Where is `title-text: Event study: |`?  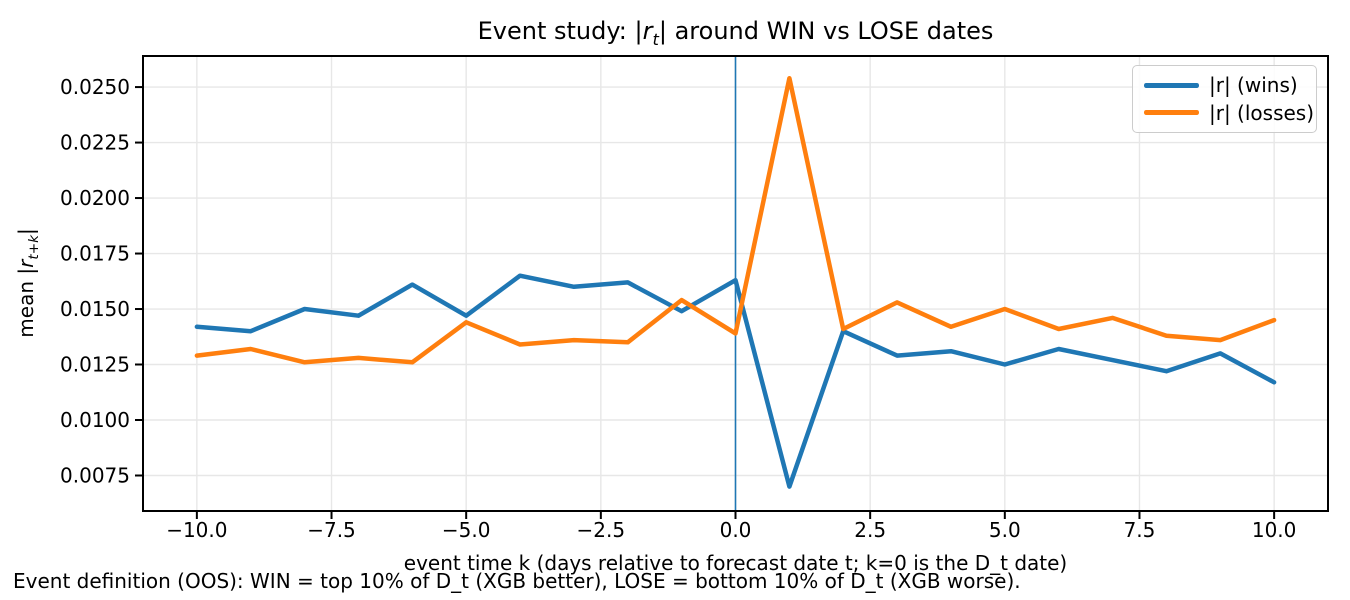
title-text: Event study: | is located at coordinates (560, 31).